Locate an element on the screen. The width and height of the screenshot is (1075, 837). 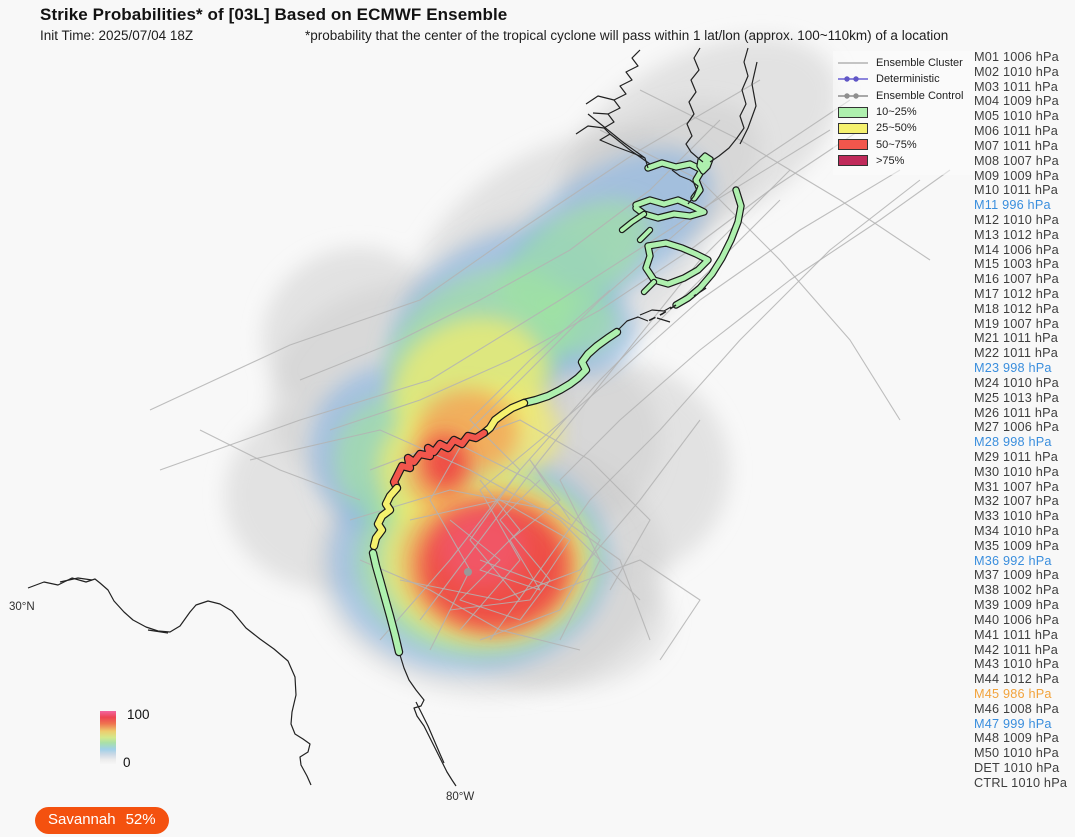
member-M07: M07 1011 hPa is located at coordinates (1016, 145).